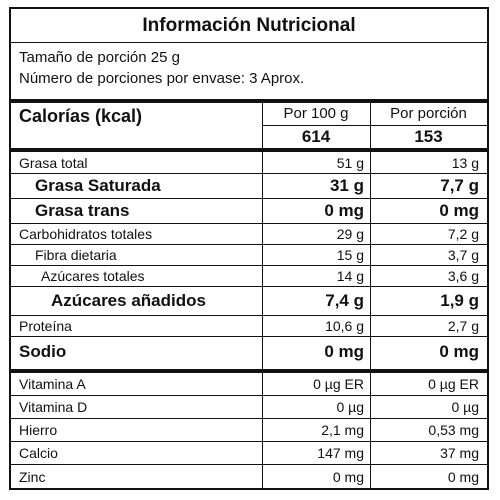 The height and width of the screenshot is (500, 500). Describe the element at coordinates (459, 453) in the screenshot. I see `micronutrient-perserving: 37 mg` at that location.